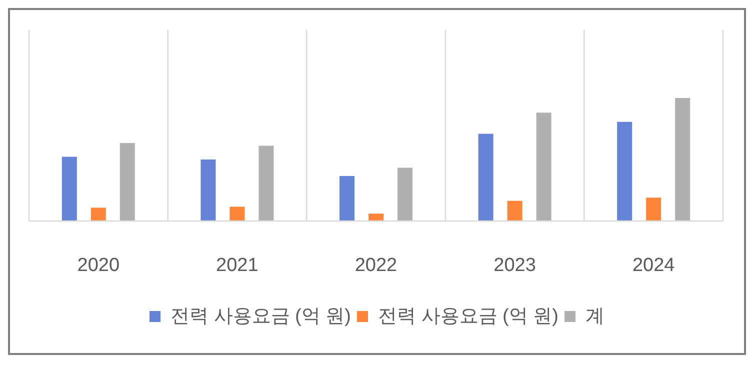  Describe the element at coordinates (515, 265) in the screenshot. I see `x-tick-label: 2023` at that location.